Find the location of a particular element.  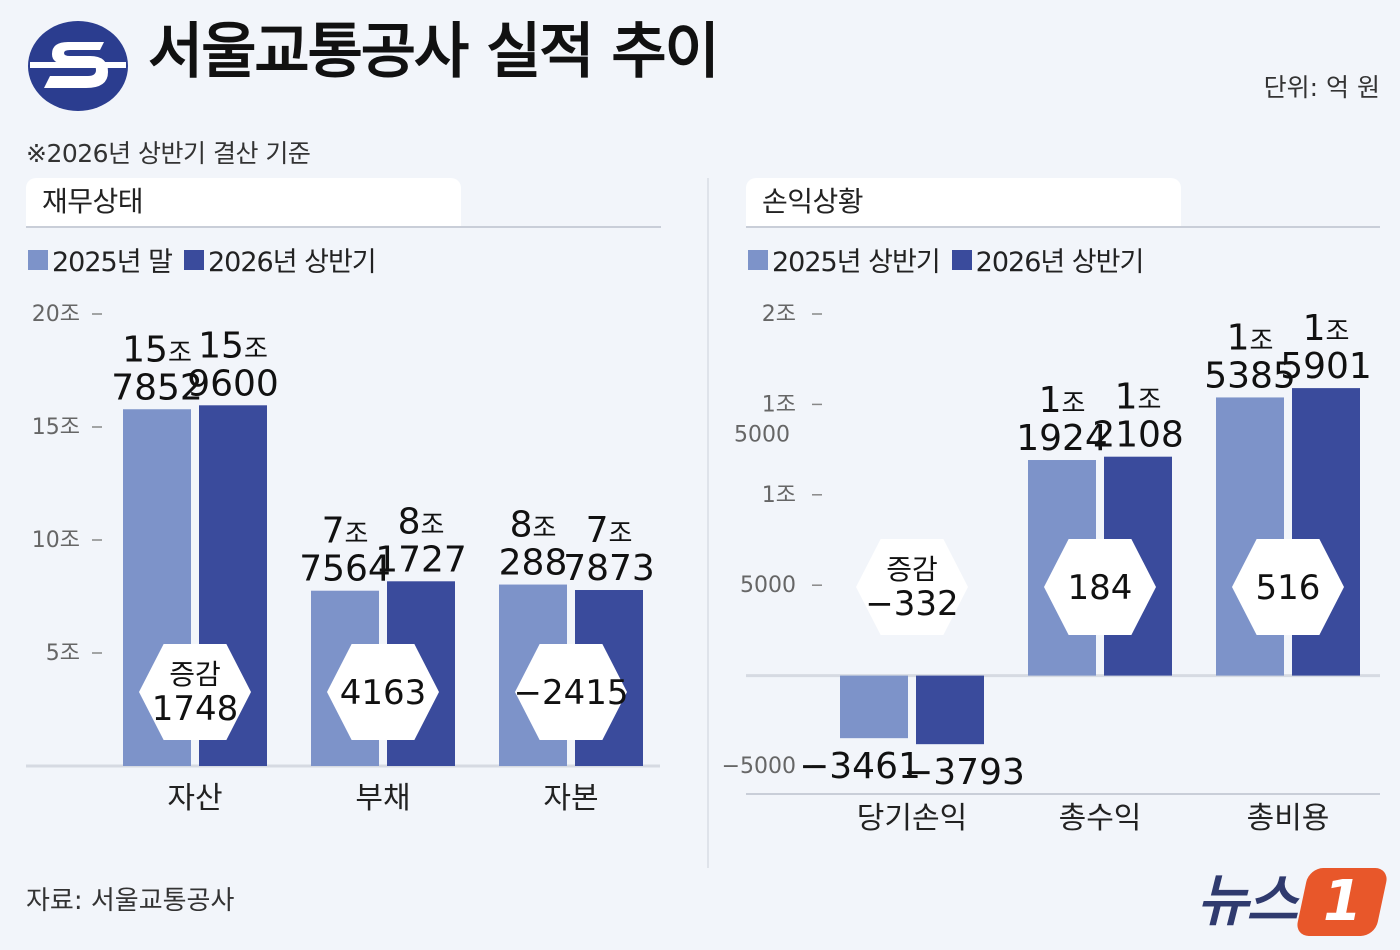

brand-badge-text: 1 is located at coordinates (1342, 901).